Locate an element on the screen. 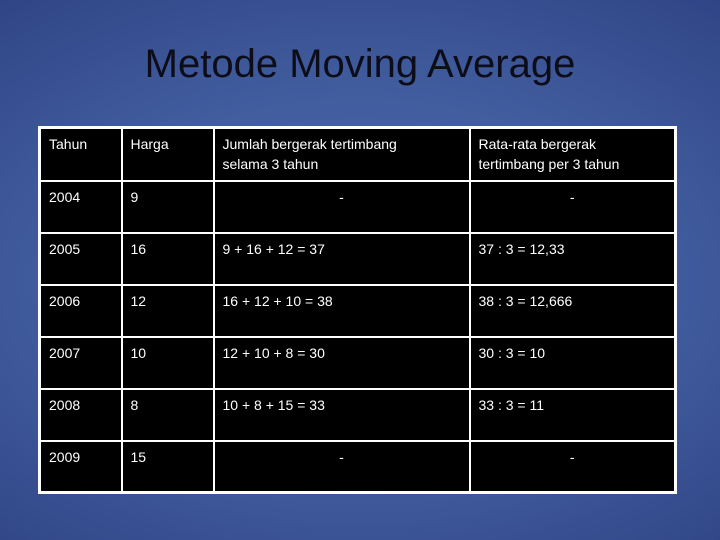  table-cell-year: 2007 is located at coordinates (80, 362).